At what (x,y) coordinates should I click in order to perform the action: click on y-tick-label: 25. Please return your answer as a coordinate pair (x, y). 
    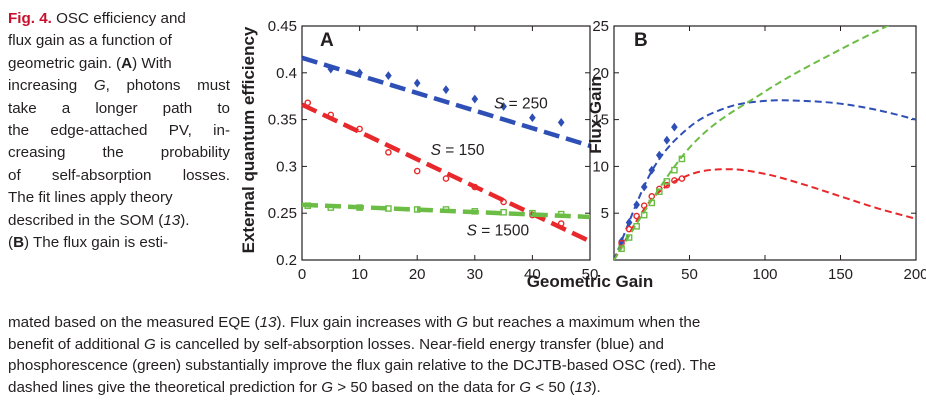
    Looking at the image, I should click on (600, 26).